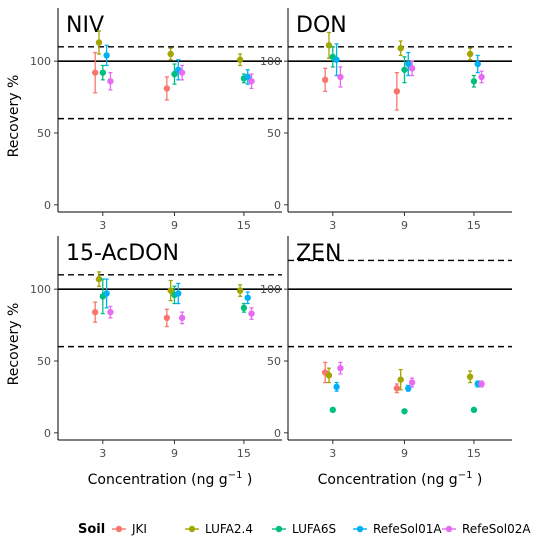 Image resolution: width=550 pixels, height=545 pixels. What do you see at coordinates (321, 25) in the screenshot?
I see `panel-title: DON` at bounding box center [321, 25].